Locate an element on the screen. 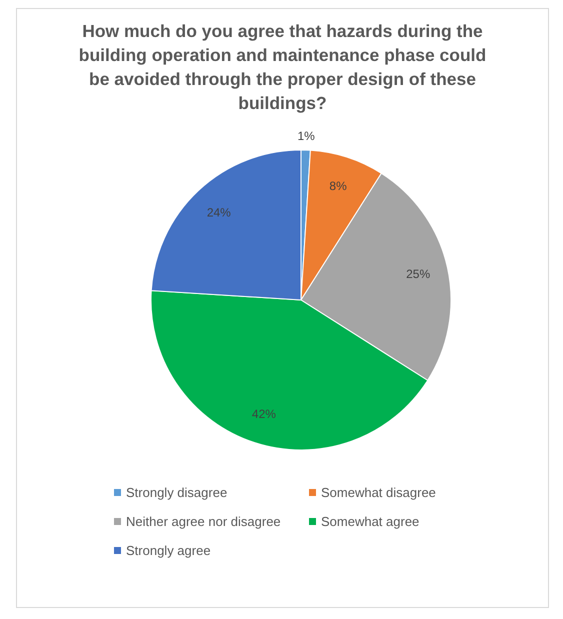  data-label: 8% is located at coordinates (338, 185).